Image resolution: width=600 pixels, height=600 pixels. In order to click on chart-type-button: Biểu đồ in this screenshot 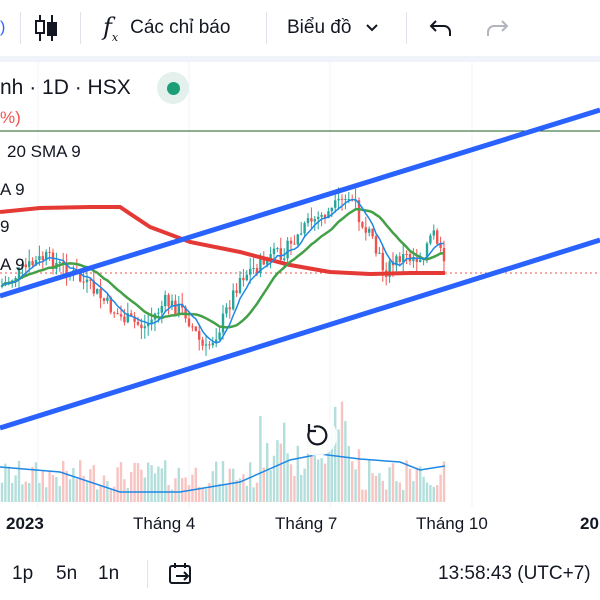, I will do `click(333, 28)`.